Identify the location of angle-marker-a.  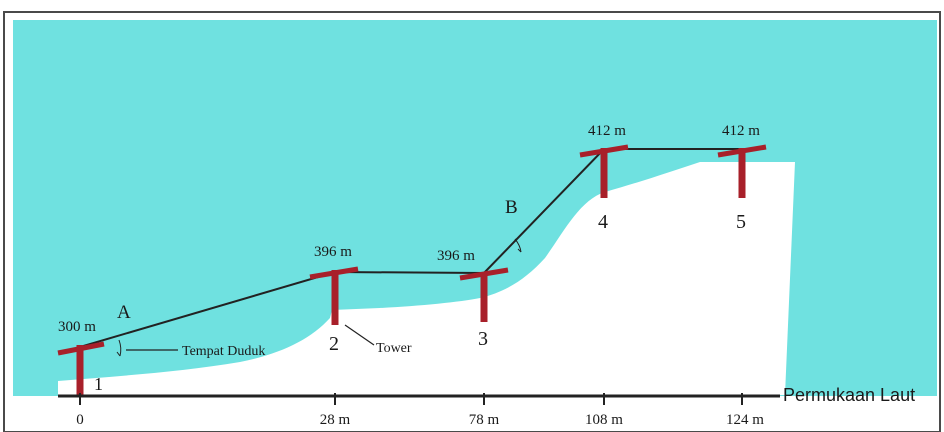
(119, 348).